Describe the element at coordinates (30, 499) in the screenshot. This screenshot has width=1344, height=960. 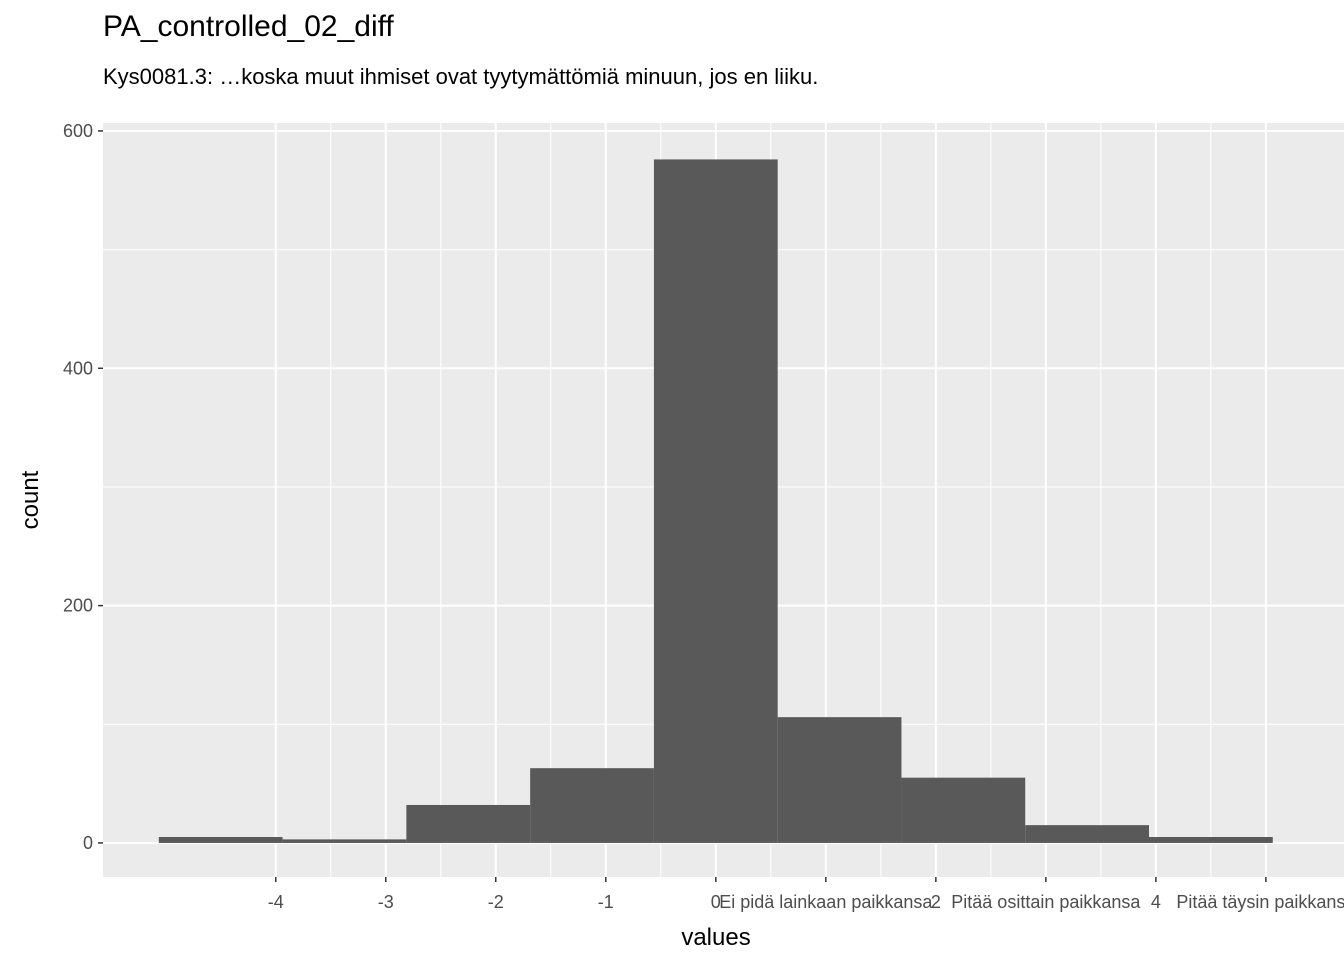
I see `y-axis-label: count` at that location.